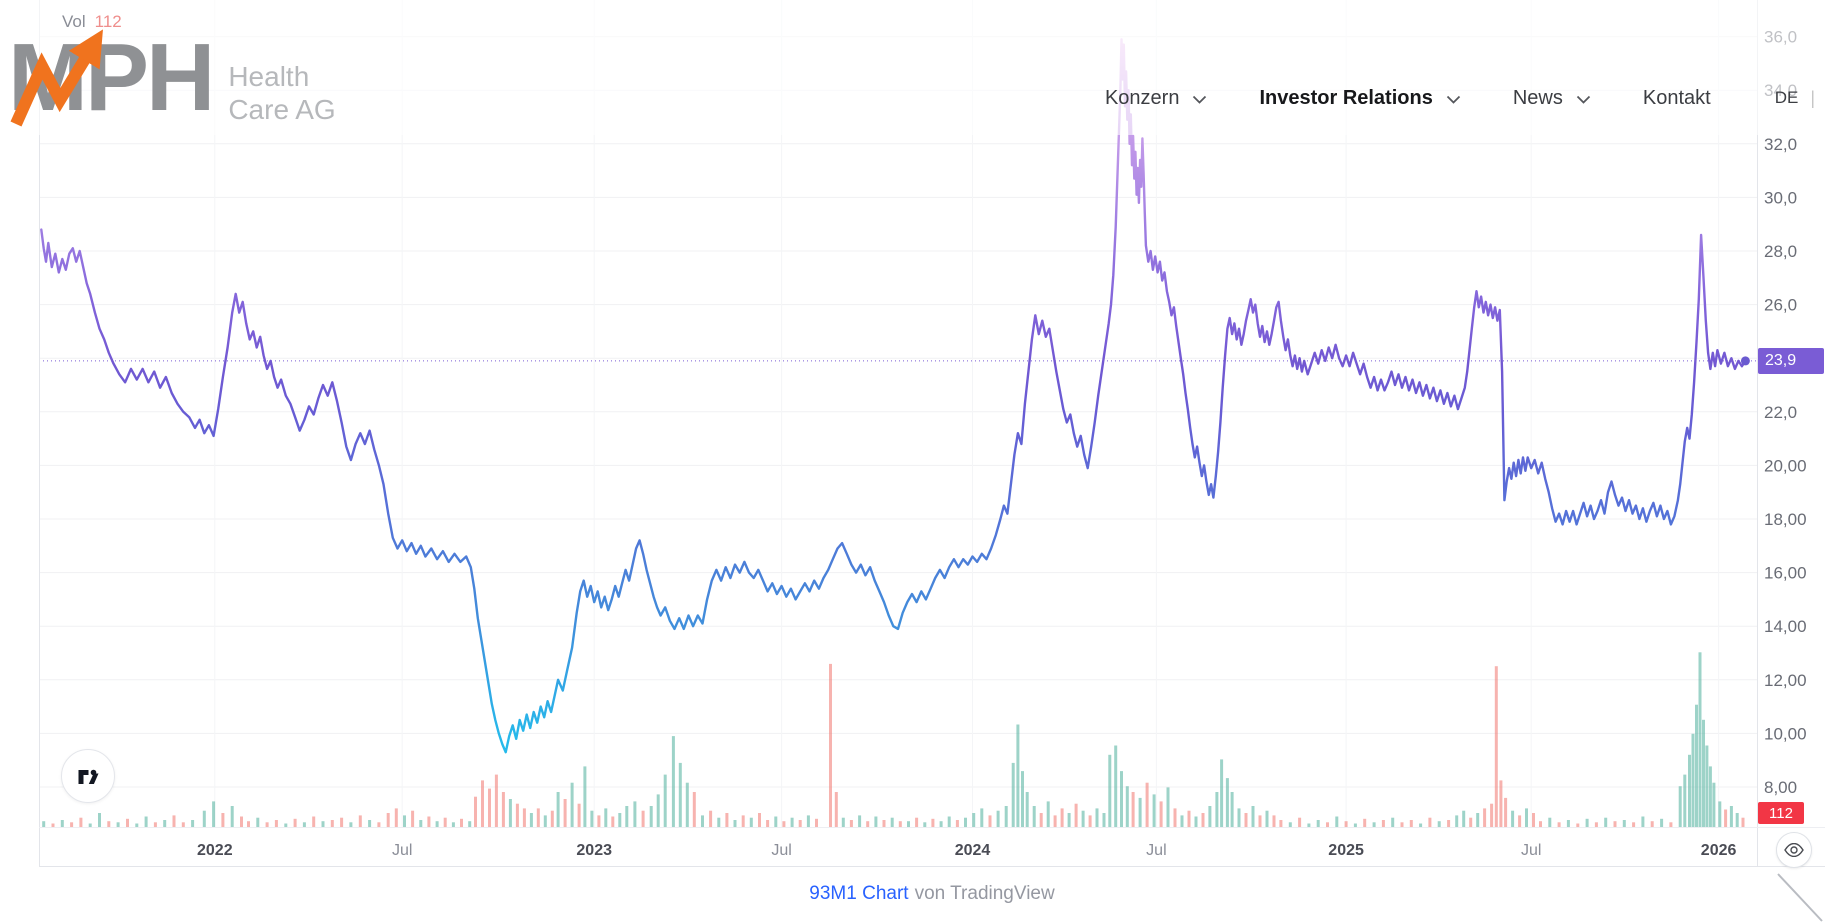 Image resolution: width=1825 pixels, height=923 pixels. What do you see at coordinates (912, 67) in the screenshot?
I see `header-overlay` at bounding box center [912, 67].